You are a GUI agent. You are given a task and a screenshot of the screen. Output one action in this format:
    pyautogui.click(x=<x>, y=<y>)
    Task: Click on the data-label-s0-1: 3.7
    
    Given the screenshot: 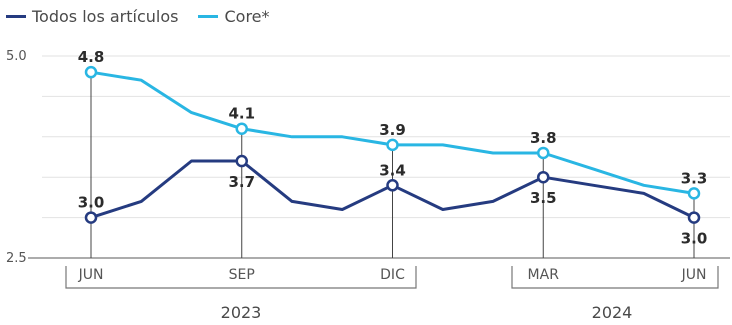 What is the action you would take?
    pyautogui.click(x=241, y=182)
    